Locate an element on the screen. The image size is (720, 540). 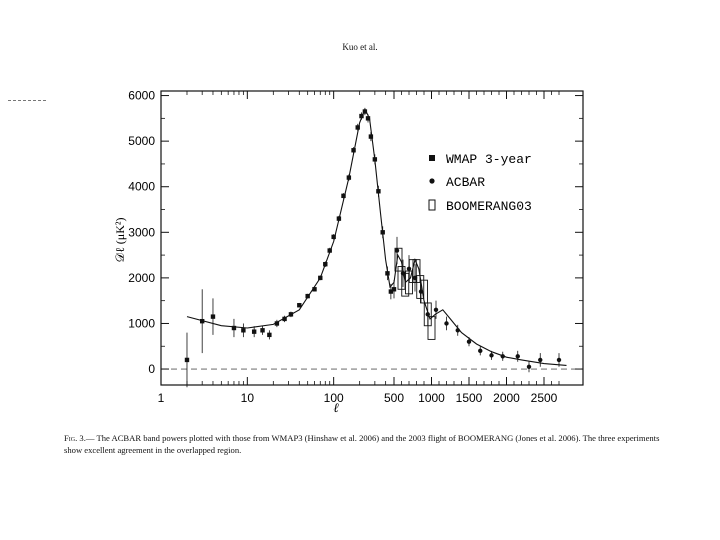
x-axis-label: ℓ is located at coordinates (336, 407).